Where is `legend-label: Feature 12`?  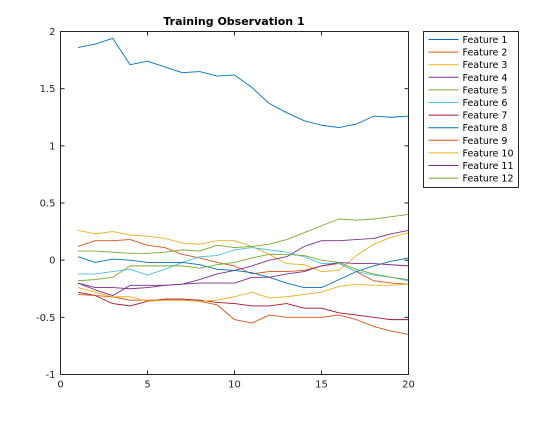 legend-label: Feature 12 is located at coordinates (488, 179).